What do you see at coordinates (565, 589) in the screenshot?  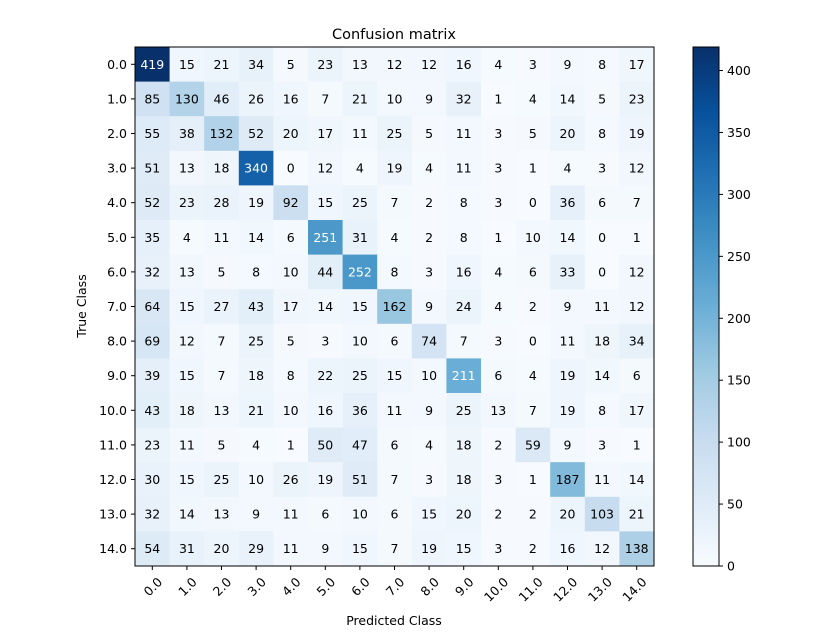 I see `x-tick-label: 12.0` at bounding box center [565, 589].